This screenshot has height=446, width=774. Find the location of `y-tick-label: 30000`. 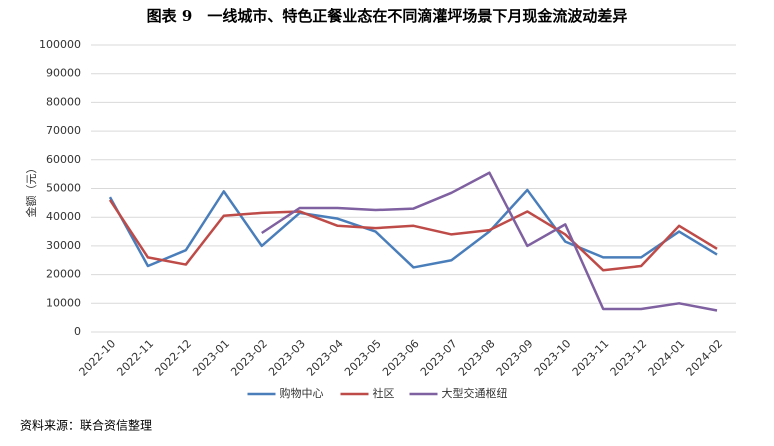

y-tick-label: 30000 is located at coordinates (63, 245).